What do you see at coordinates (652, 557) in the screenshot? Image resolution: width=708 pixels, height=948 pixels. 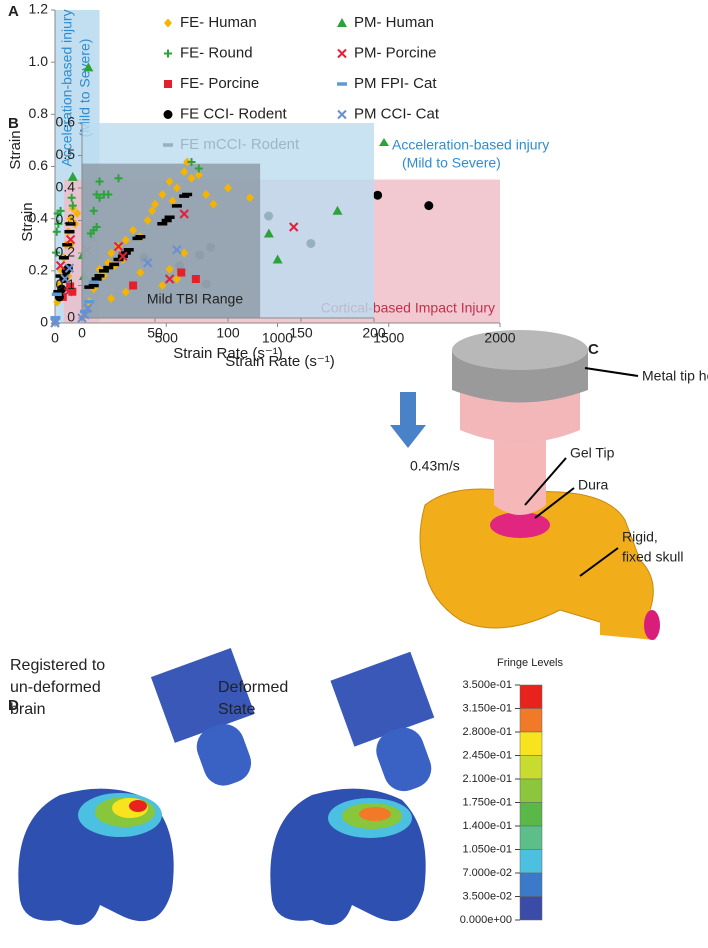 I see `skull-label: fixed skull` at bounding box center [652, 557].